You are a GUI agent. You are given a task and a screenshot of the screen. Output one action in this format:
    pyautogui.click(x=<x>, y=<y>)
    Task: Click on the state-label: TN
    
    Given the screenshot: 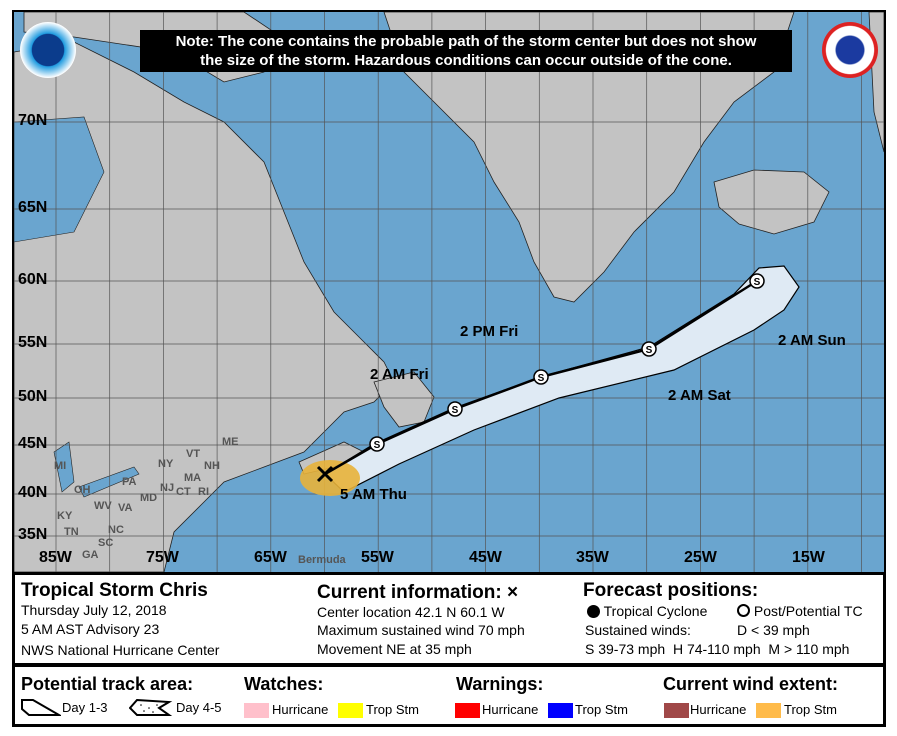 What is the action you would take?
    pyautogui.click(x=71, y=532)
    